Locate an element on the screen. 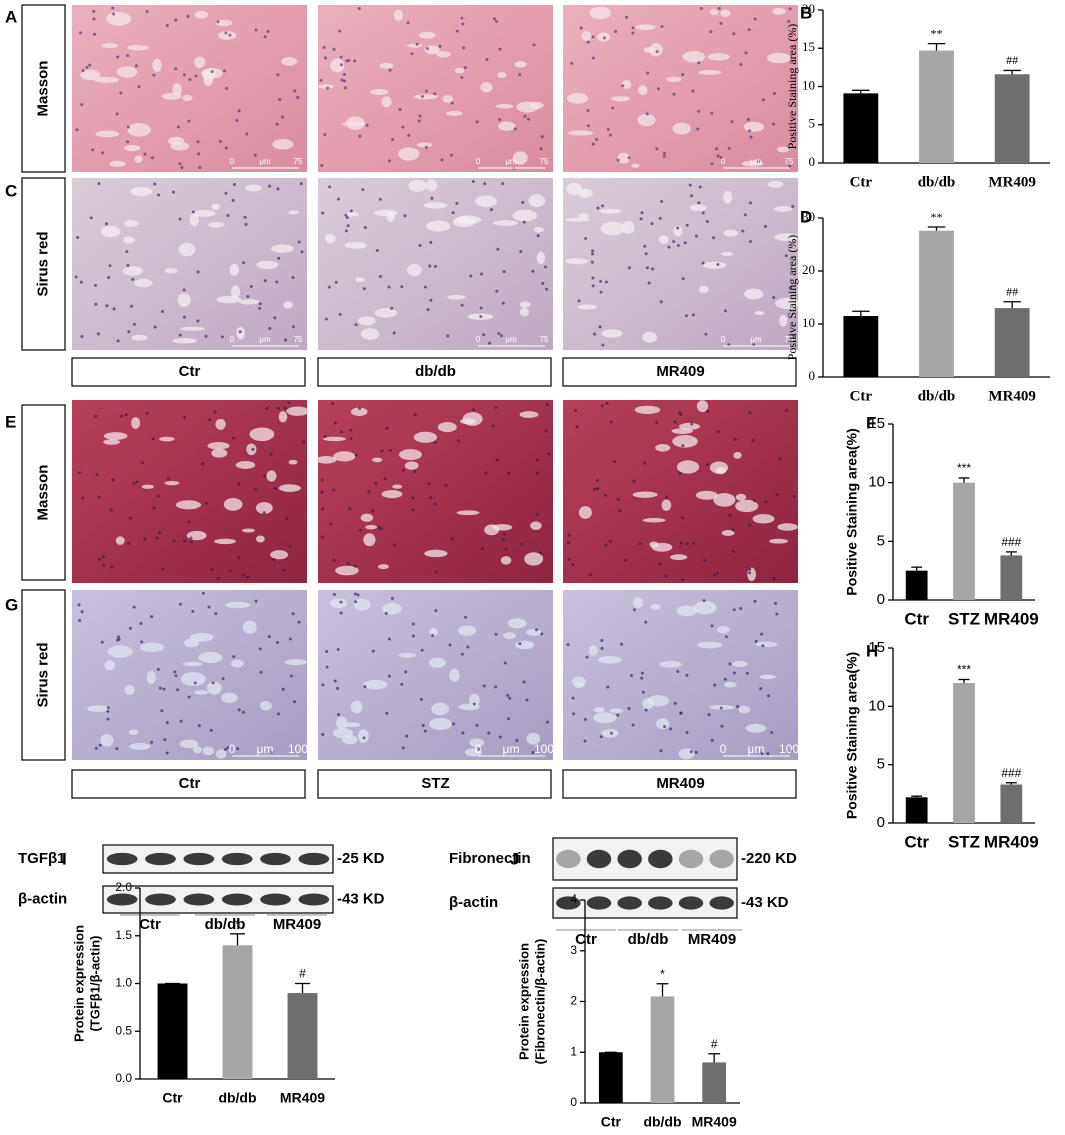  blot-label: β-actin is located at coordinates (42, 898).